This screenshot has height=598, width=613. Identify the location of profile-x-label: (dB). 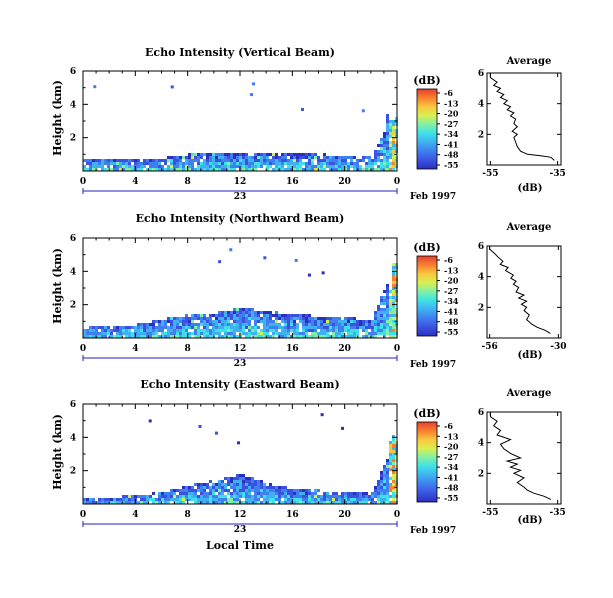
(530, 520).